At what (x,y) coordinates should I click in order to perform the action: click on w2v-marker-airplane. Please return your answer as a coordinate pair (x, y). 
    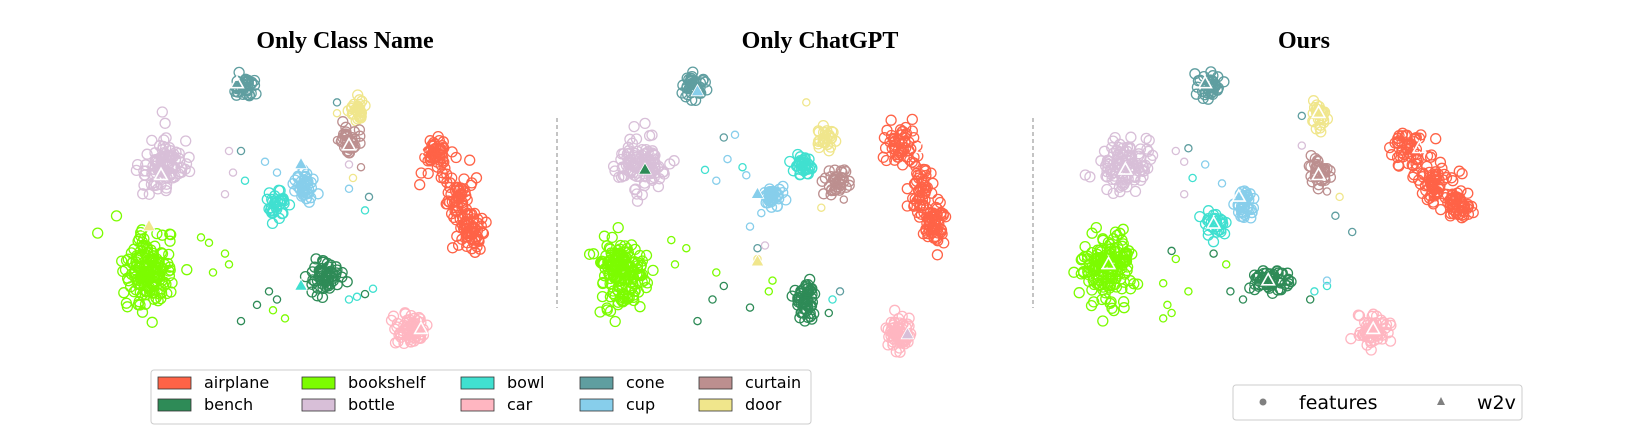
    Looking at the image, I should click on (922, 146).